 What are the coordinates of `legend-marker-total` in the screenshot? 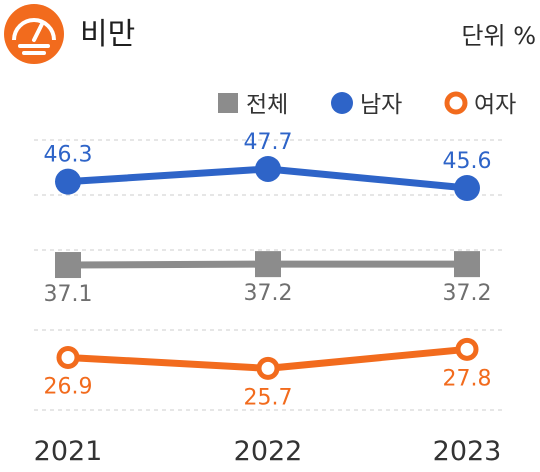 It's located at (228, 103).